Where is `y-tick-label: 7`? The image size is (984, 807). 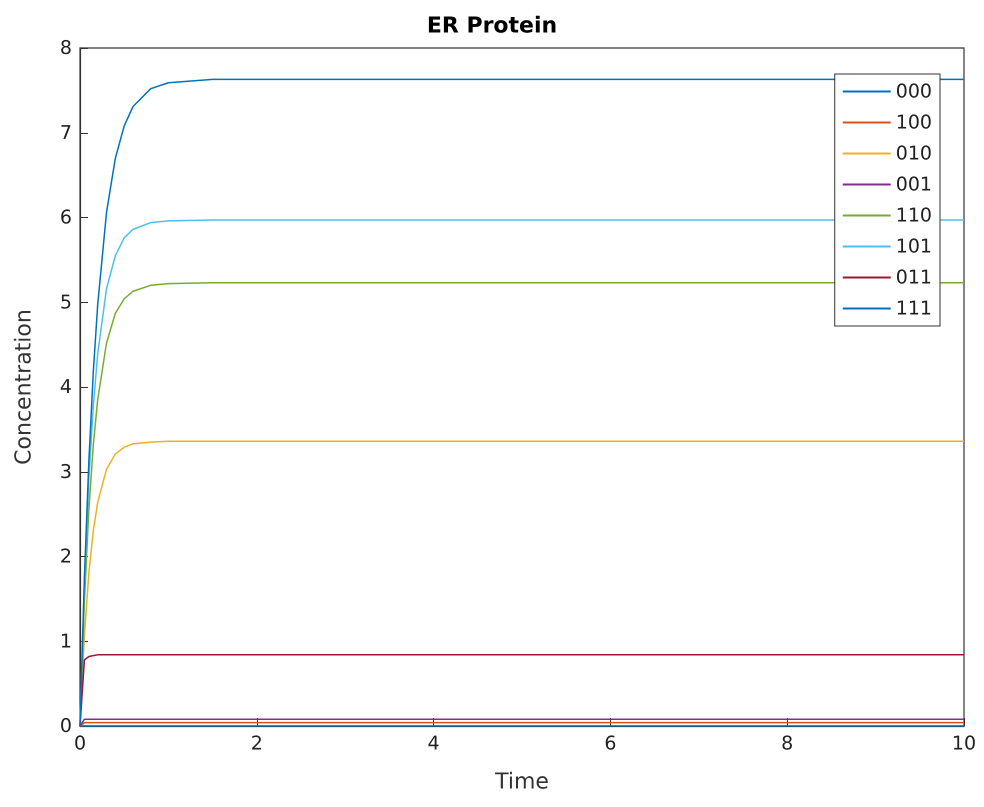
y-tick-label: 7 is located at coordinates (66, 133).